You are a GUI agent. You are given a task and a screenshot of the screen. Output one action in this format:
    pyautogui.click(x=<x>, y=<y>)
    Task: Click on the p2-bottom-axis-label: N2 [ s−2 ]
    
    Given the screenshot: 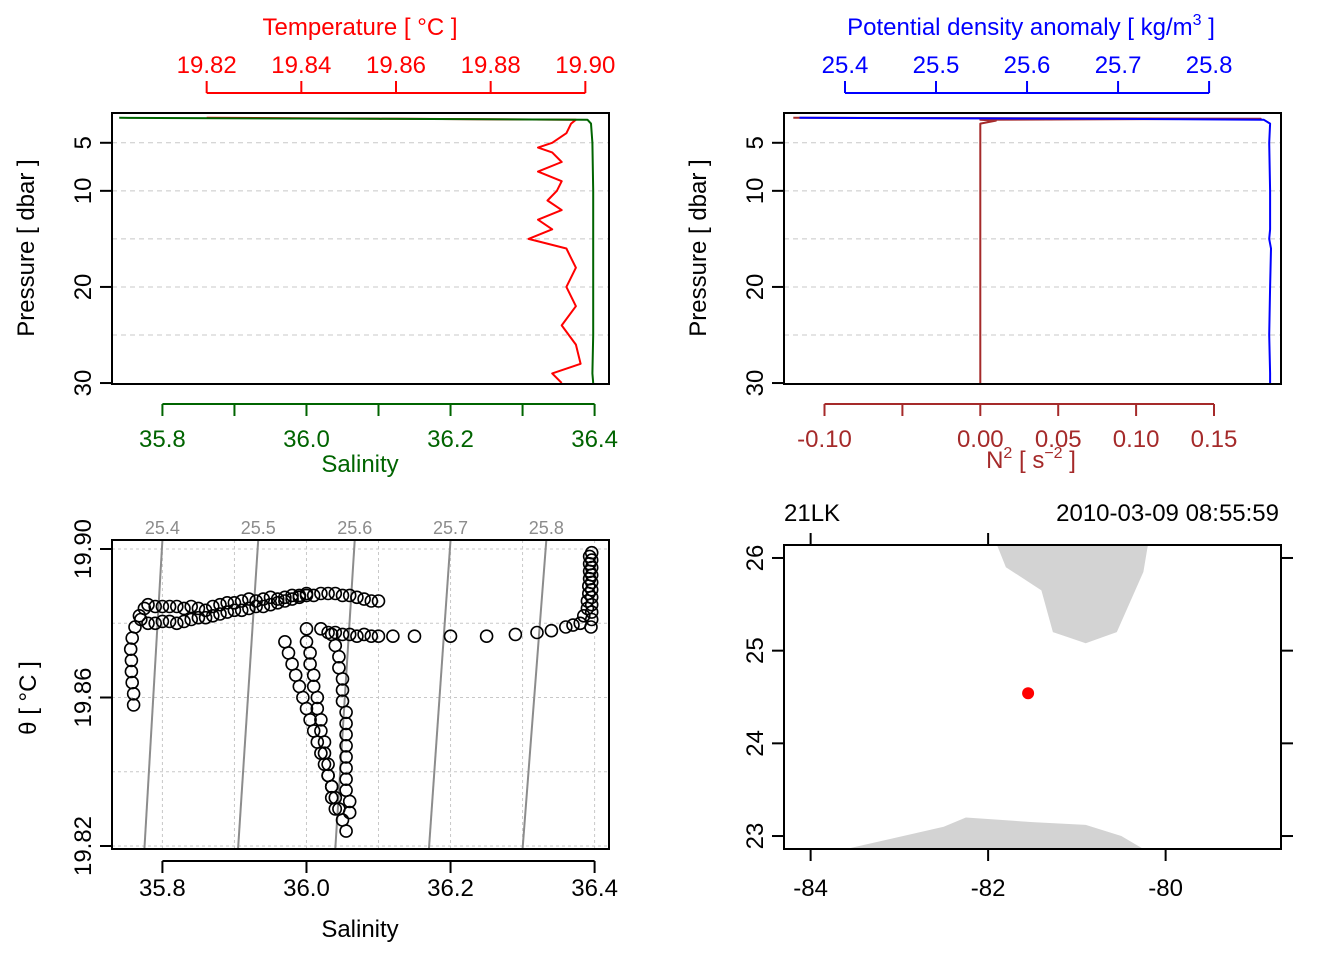 What is the action you would take?
    pyautogui.click(x=1031, y=459)
    